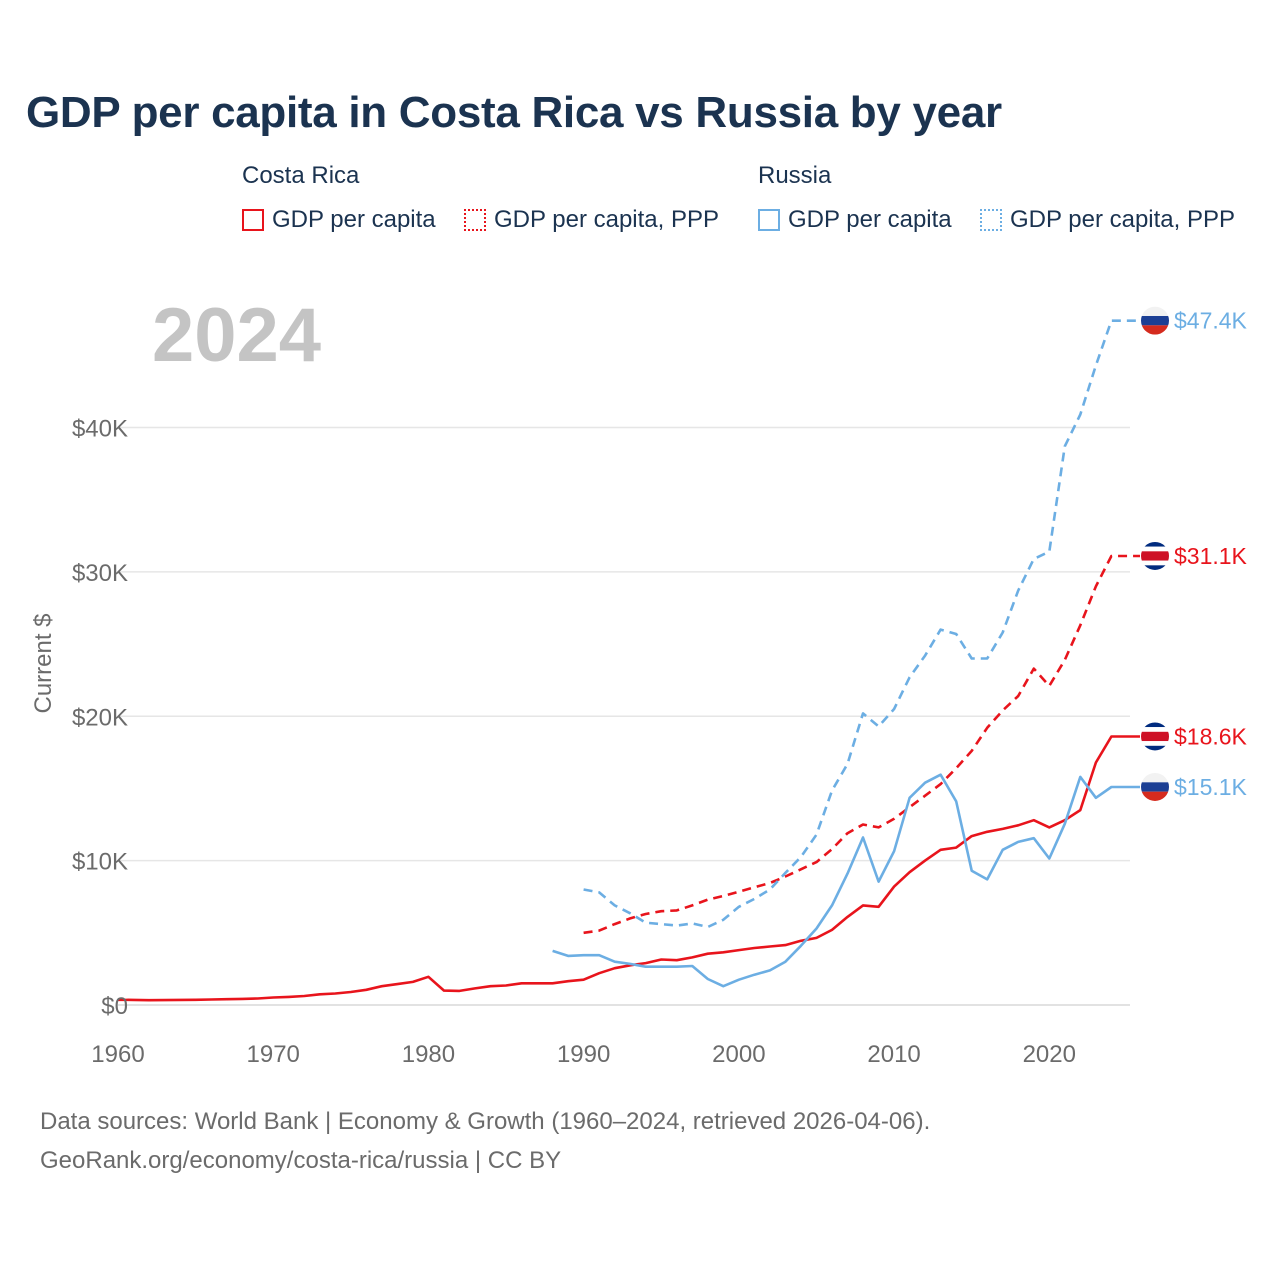  Describe the element at coordinates (253, 220) in the screenshot. I see `legend-swatch-solid-red` at that location.